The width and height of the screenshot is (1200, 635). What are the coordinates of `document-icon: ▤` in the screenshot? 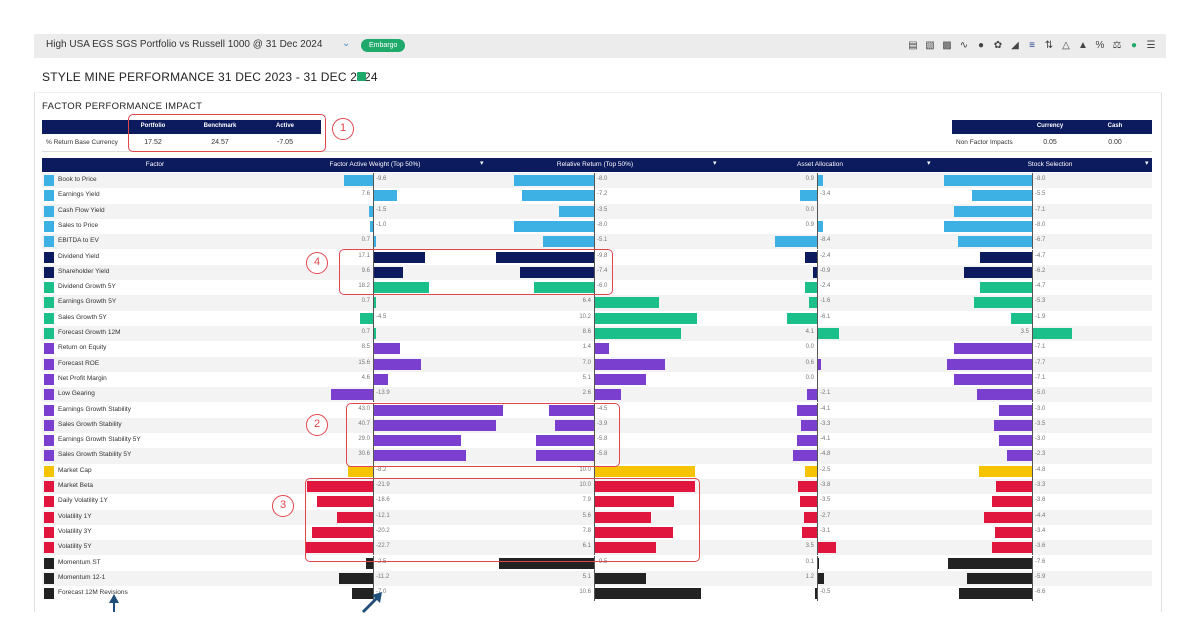 It's located at (913, 45).